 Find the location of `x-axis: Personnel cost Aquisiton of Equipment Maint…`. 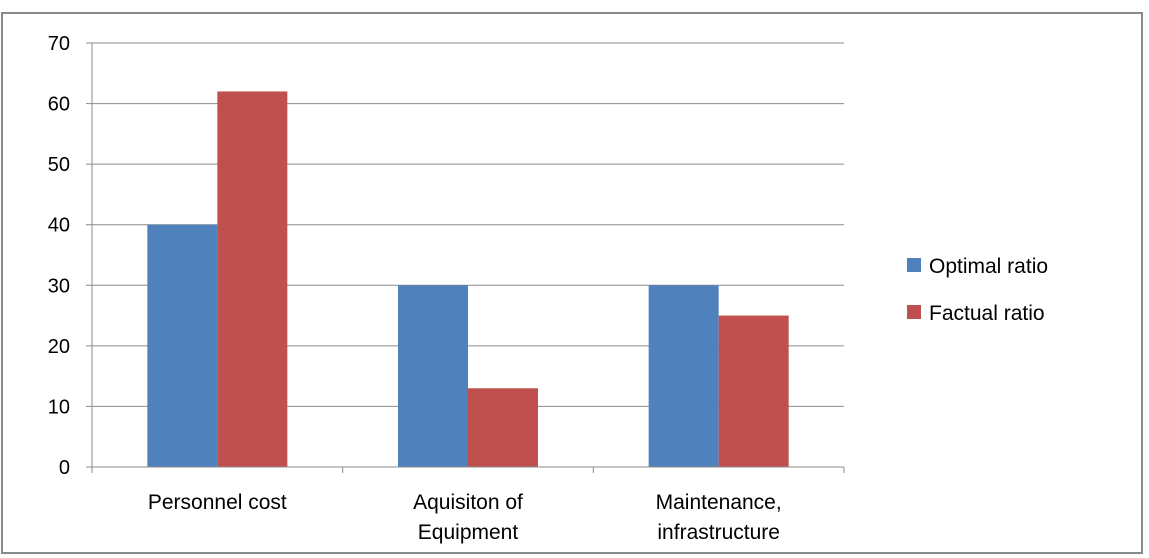

x-axis: Personnel cost Aquisiton of Equipment Maint… is located at coordinates (468, 505).